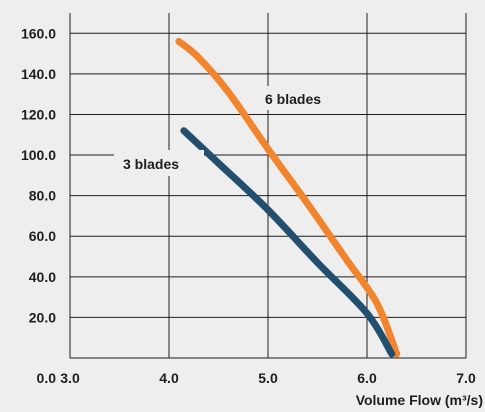  Describe the element at coordinates (42, 277) in the screenshot. I see `y-tick-label: 40.0` at that location.